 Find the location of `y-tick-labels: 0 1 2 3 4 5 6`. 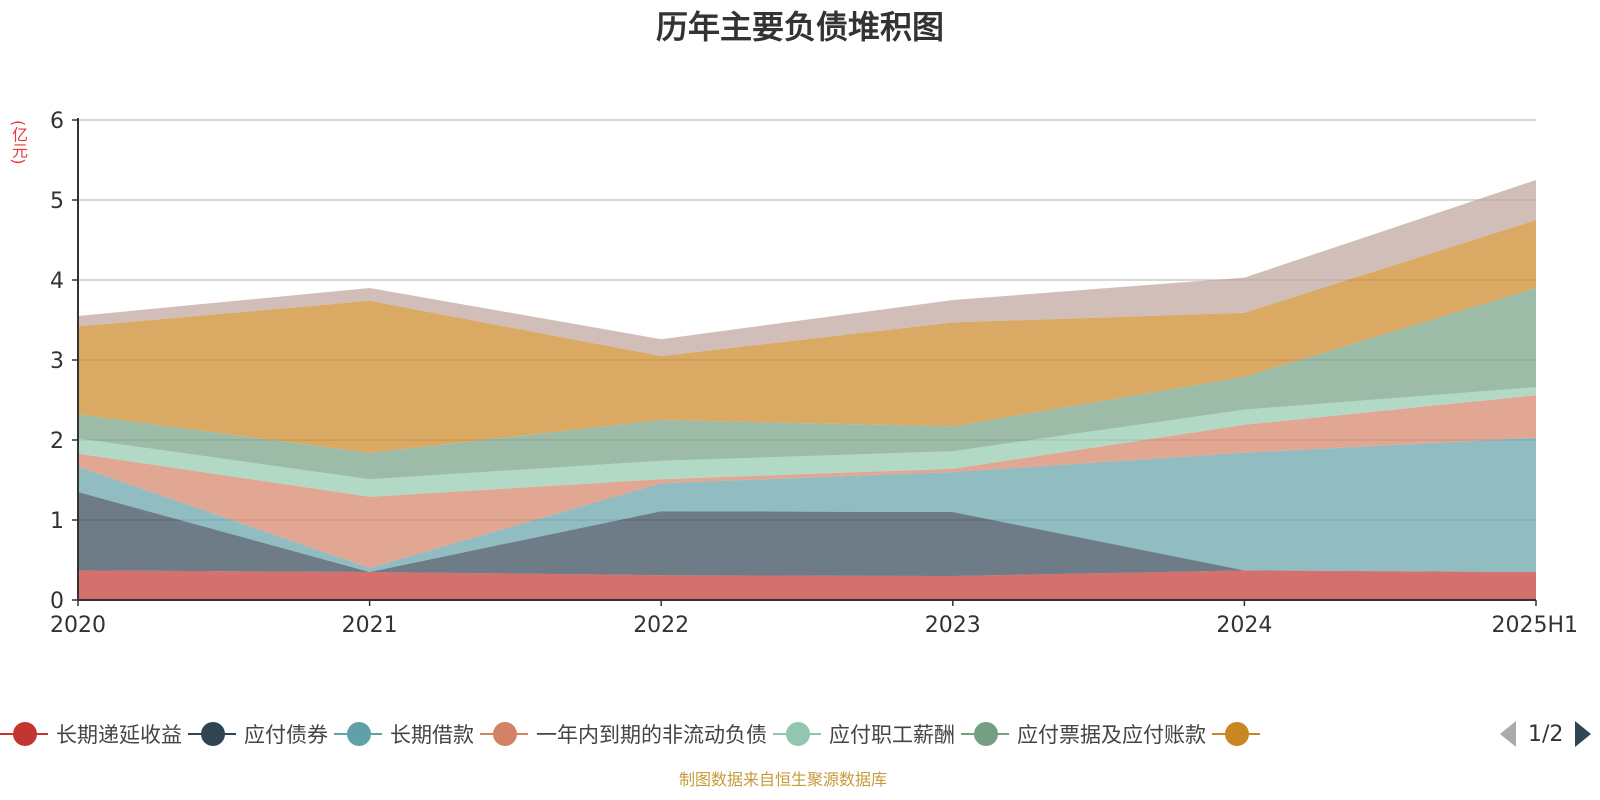

y-tick-labels: 0 1 2 3 4 5 6 is located at coordinates (57, 361).